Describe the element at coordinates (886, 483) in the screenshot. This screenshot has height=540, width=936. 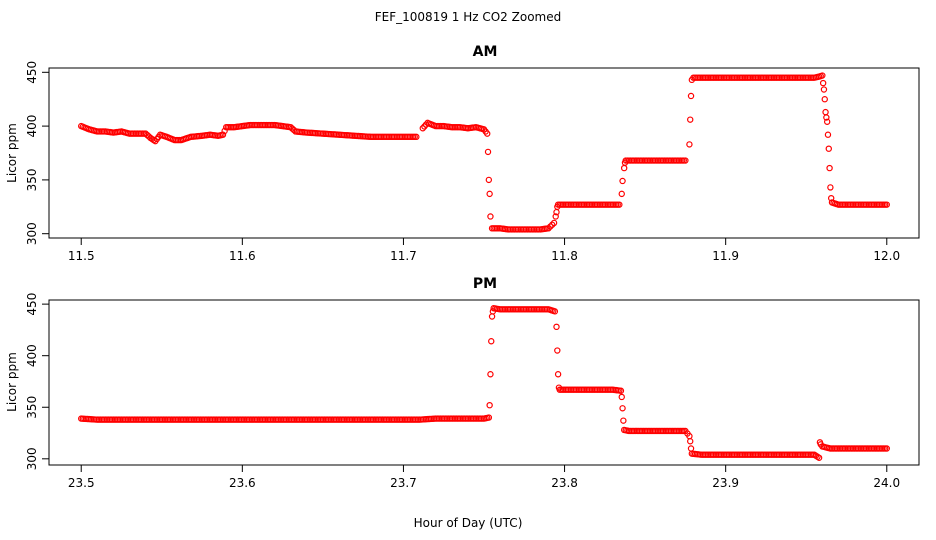
I see `pm-x-tick-label: 24.0` at that location.